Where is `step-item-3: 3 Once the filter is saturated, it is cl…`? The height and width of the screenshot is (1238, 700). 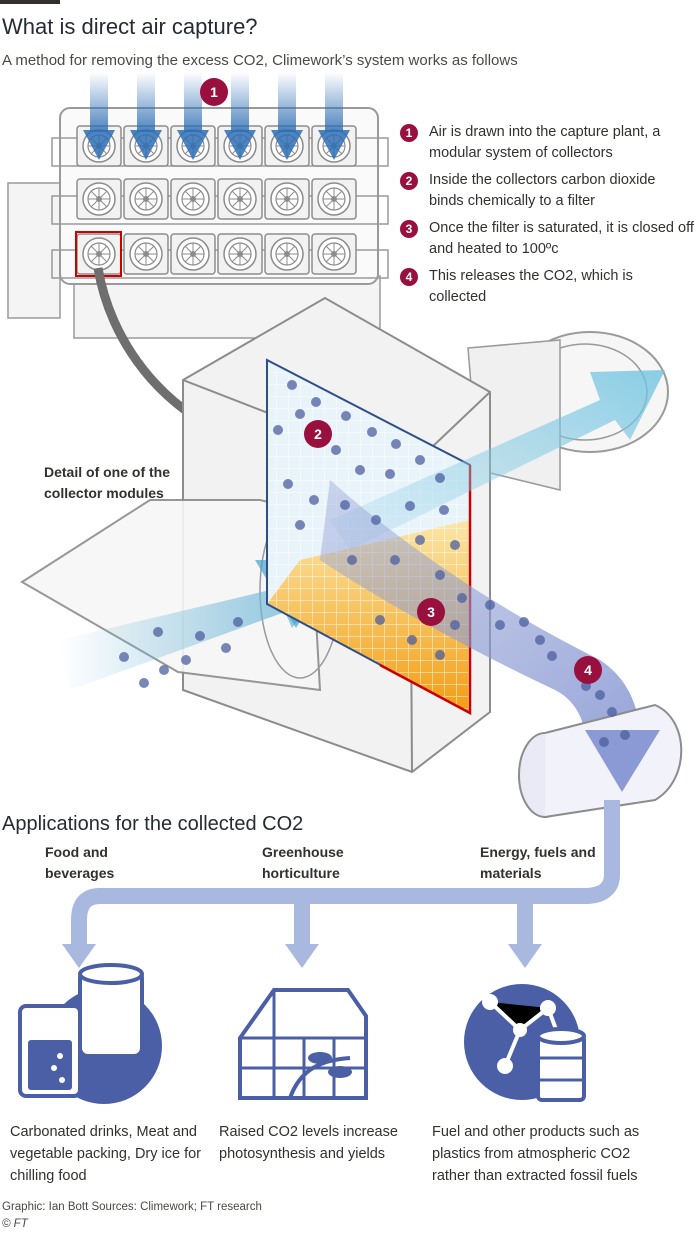 step-item-3: 3 Once the filter is saturated, it is cl… is located at coordinates (548, 242).